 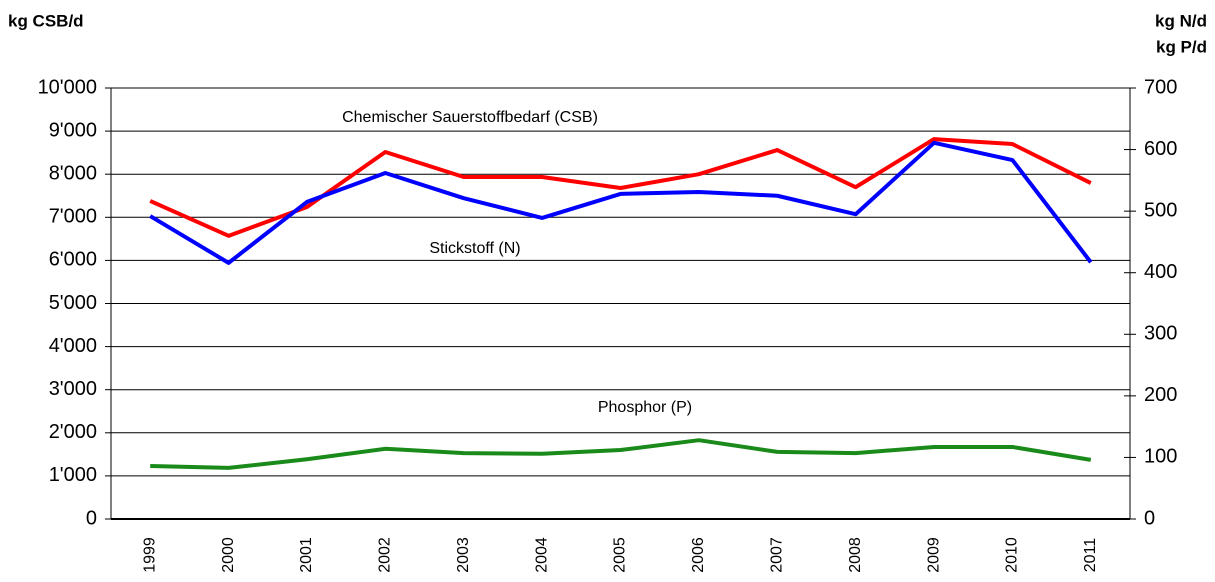 I want to click on y2-tick-label: 500, so click(x=1160, y=210).